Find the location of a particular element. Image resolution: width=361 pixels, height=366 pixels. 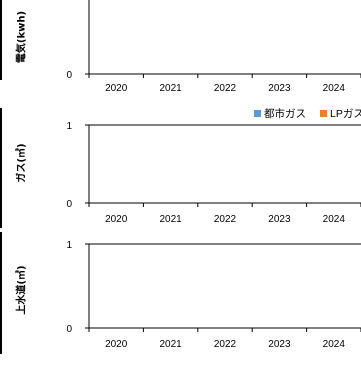

ylabel-bar-water is located at coordinates (1, 293).